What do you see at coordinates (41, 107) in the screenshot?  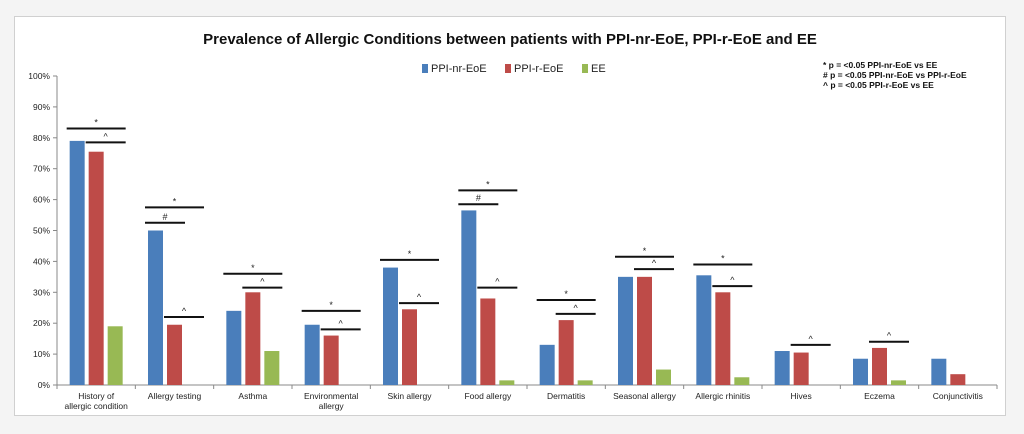 I see `y-tick-label: 90%` at bounding box center [41, 107].